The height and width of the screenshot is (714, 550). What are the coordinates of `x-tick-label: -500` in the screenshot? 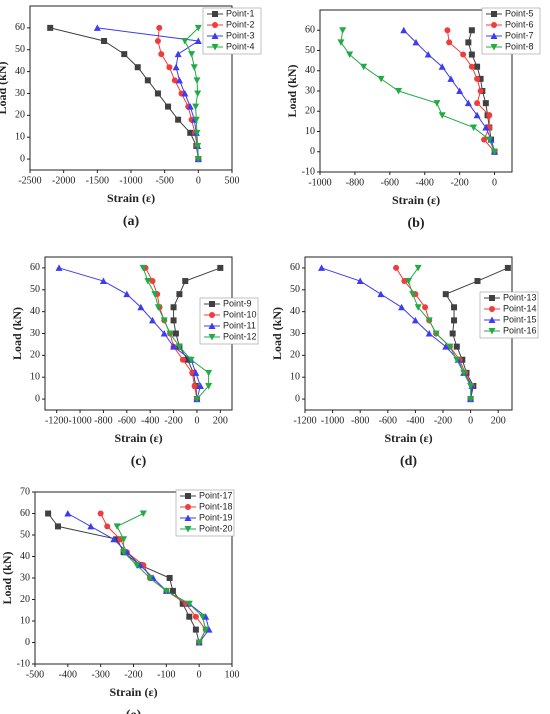 It's located at (35, 674).